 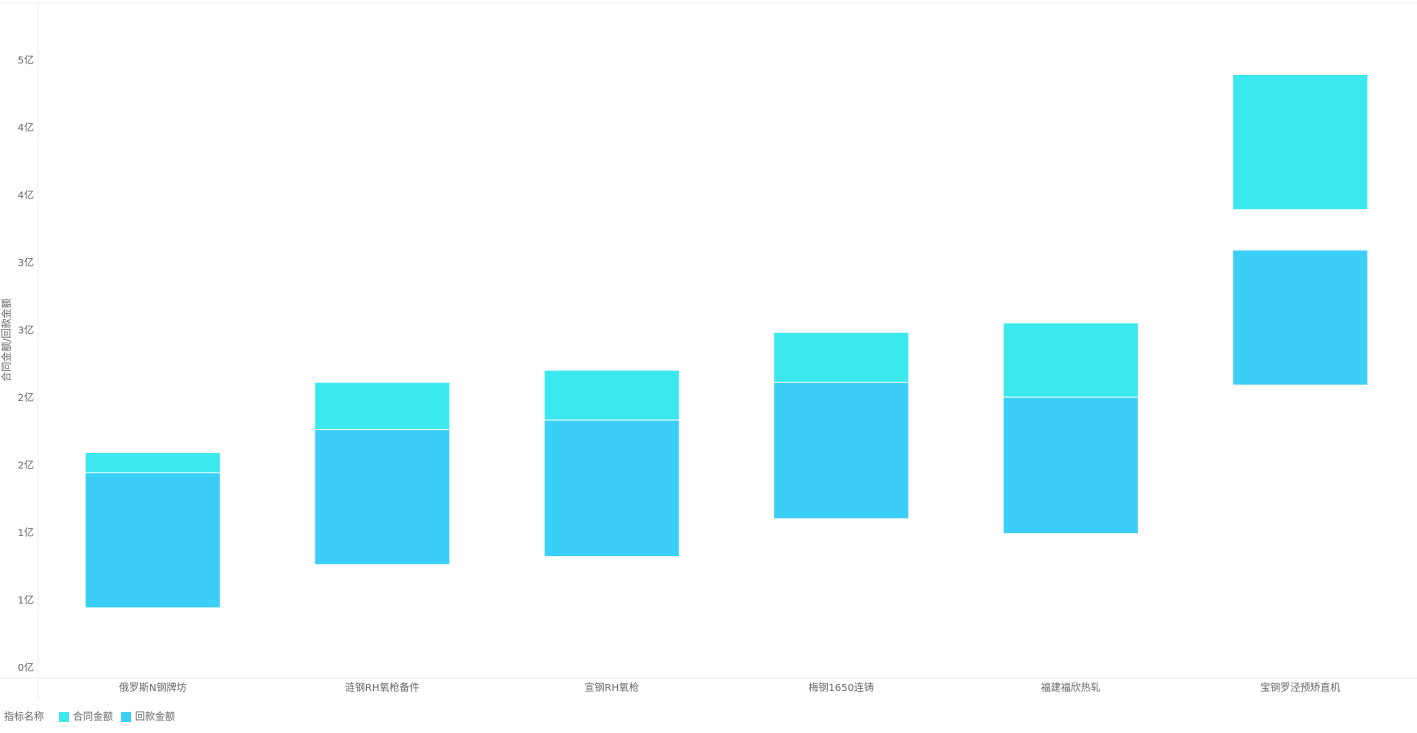 I want to click on x-tick-label: 俄罗斯N钢牌坊, so click(x=152, y=687).